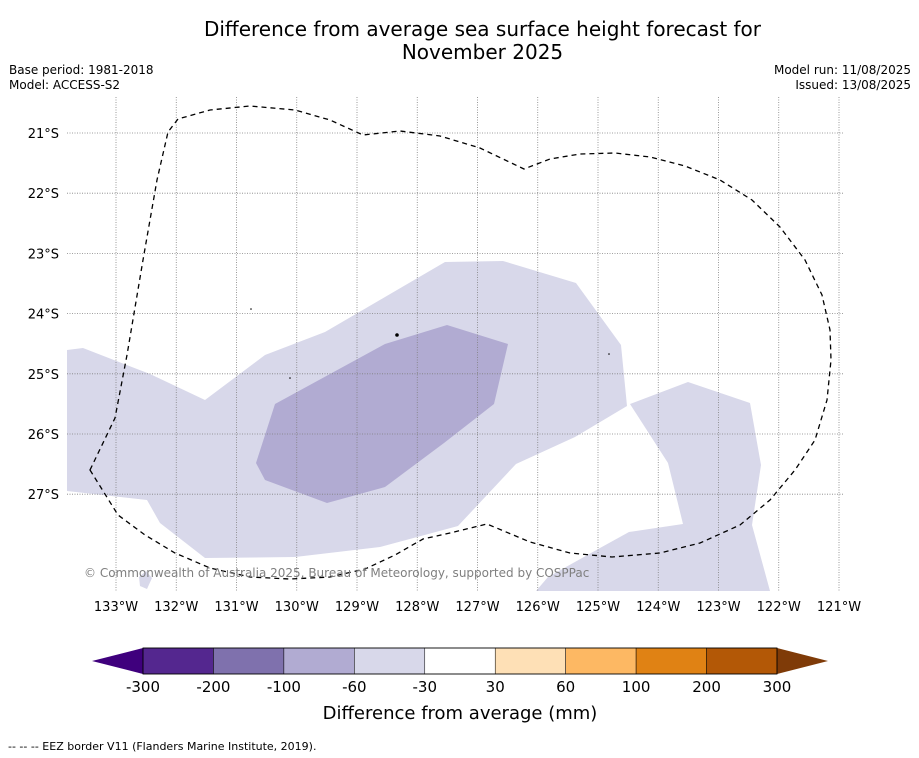 The height and width of the screenshot is (758, 919). What do you see at coordinates (236, 607) in the screenshot?
I see `lon-label: 131°W` at bounding box center [236, 607].